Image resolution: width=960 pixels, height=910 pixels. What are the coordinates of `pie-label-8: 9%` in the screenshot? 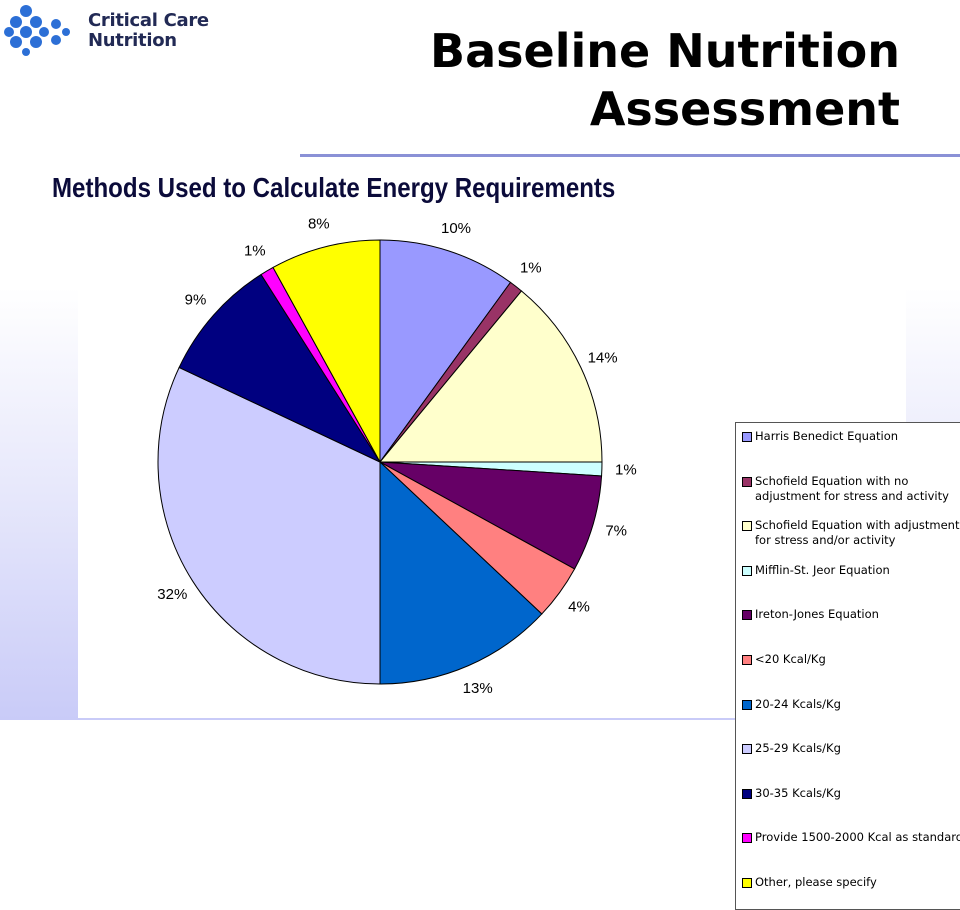 It's located at (196, 299).